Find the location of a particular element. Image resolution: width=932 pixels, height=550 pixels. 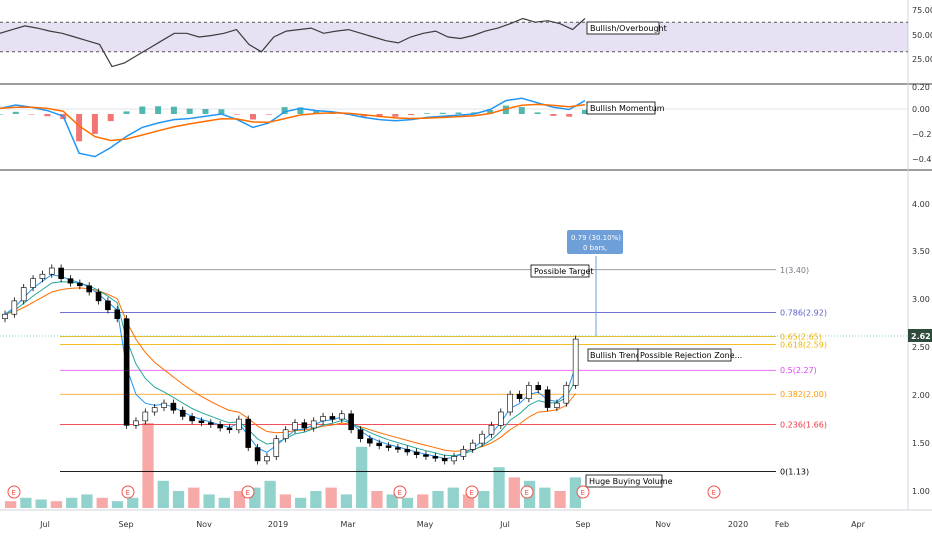

time-axis-label: Mar is located at coordinates (348, 524).